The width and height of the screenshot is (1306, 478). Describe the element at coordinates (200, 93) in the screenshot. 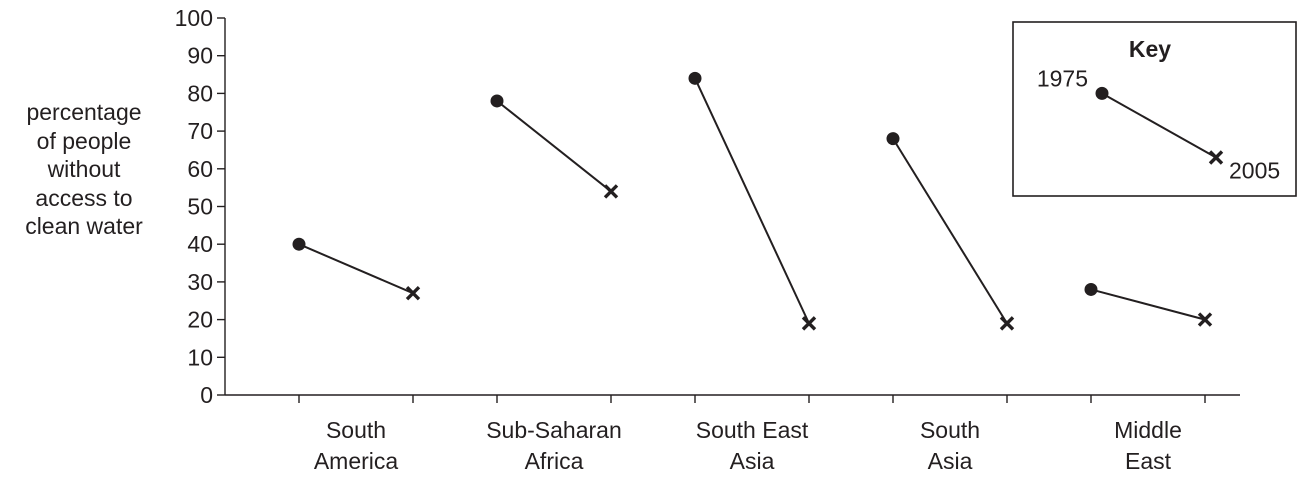

I see `y-tick-label-80: 80` at that location.